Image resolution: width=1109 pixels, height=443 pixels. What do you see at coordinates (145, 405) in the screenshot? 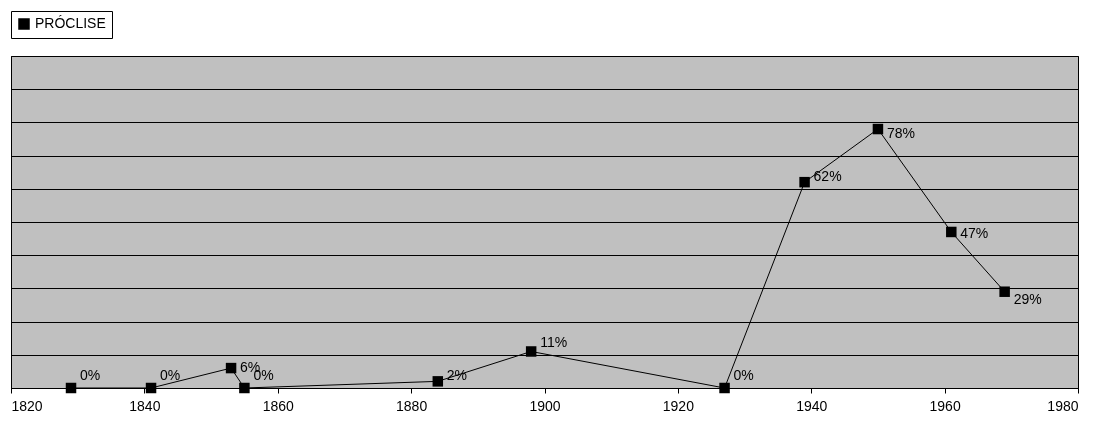
I see `x-tick-label: 1840` at bounding box center [145, 405].